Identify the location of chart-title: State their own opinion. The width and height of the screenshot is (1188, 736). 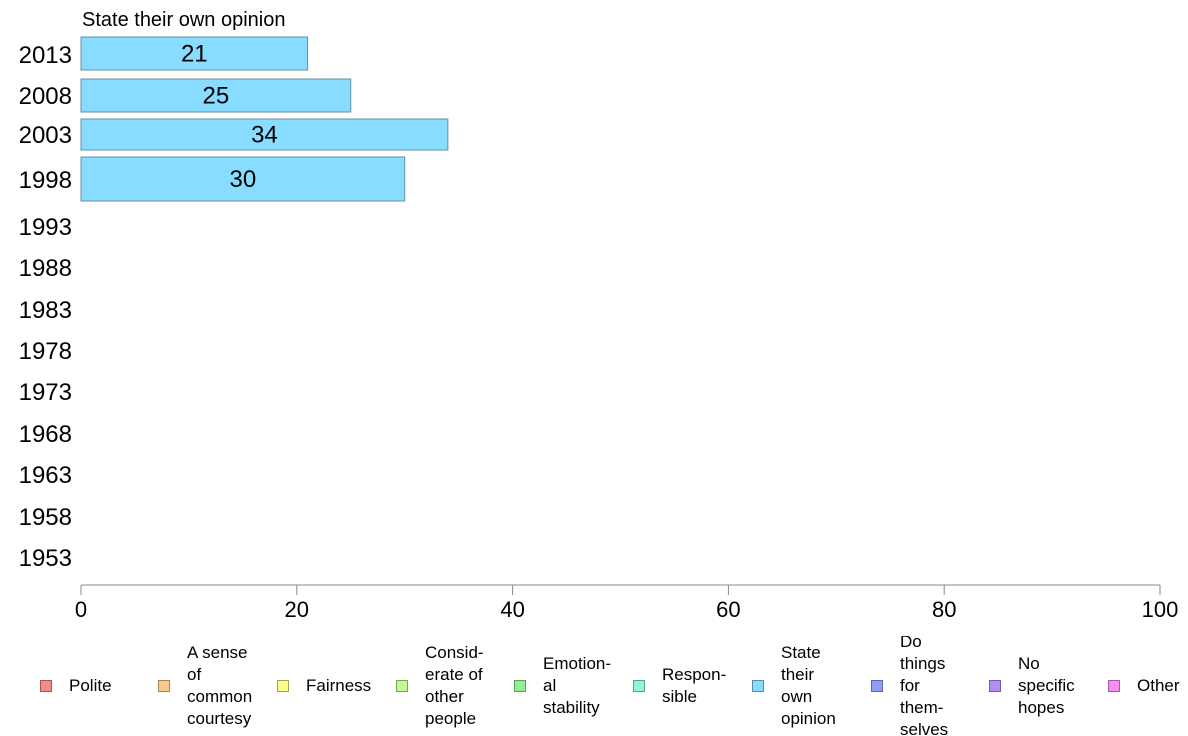
(183, 20).